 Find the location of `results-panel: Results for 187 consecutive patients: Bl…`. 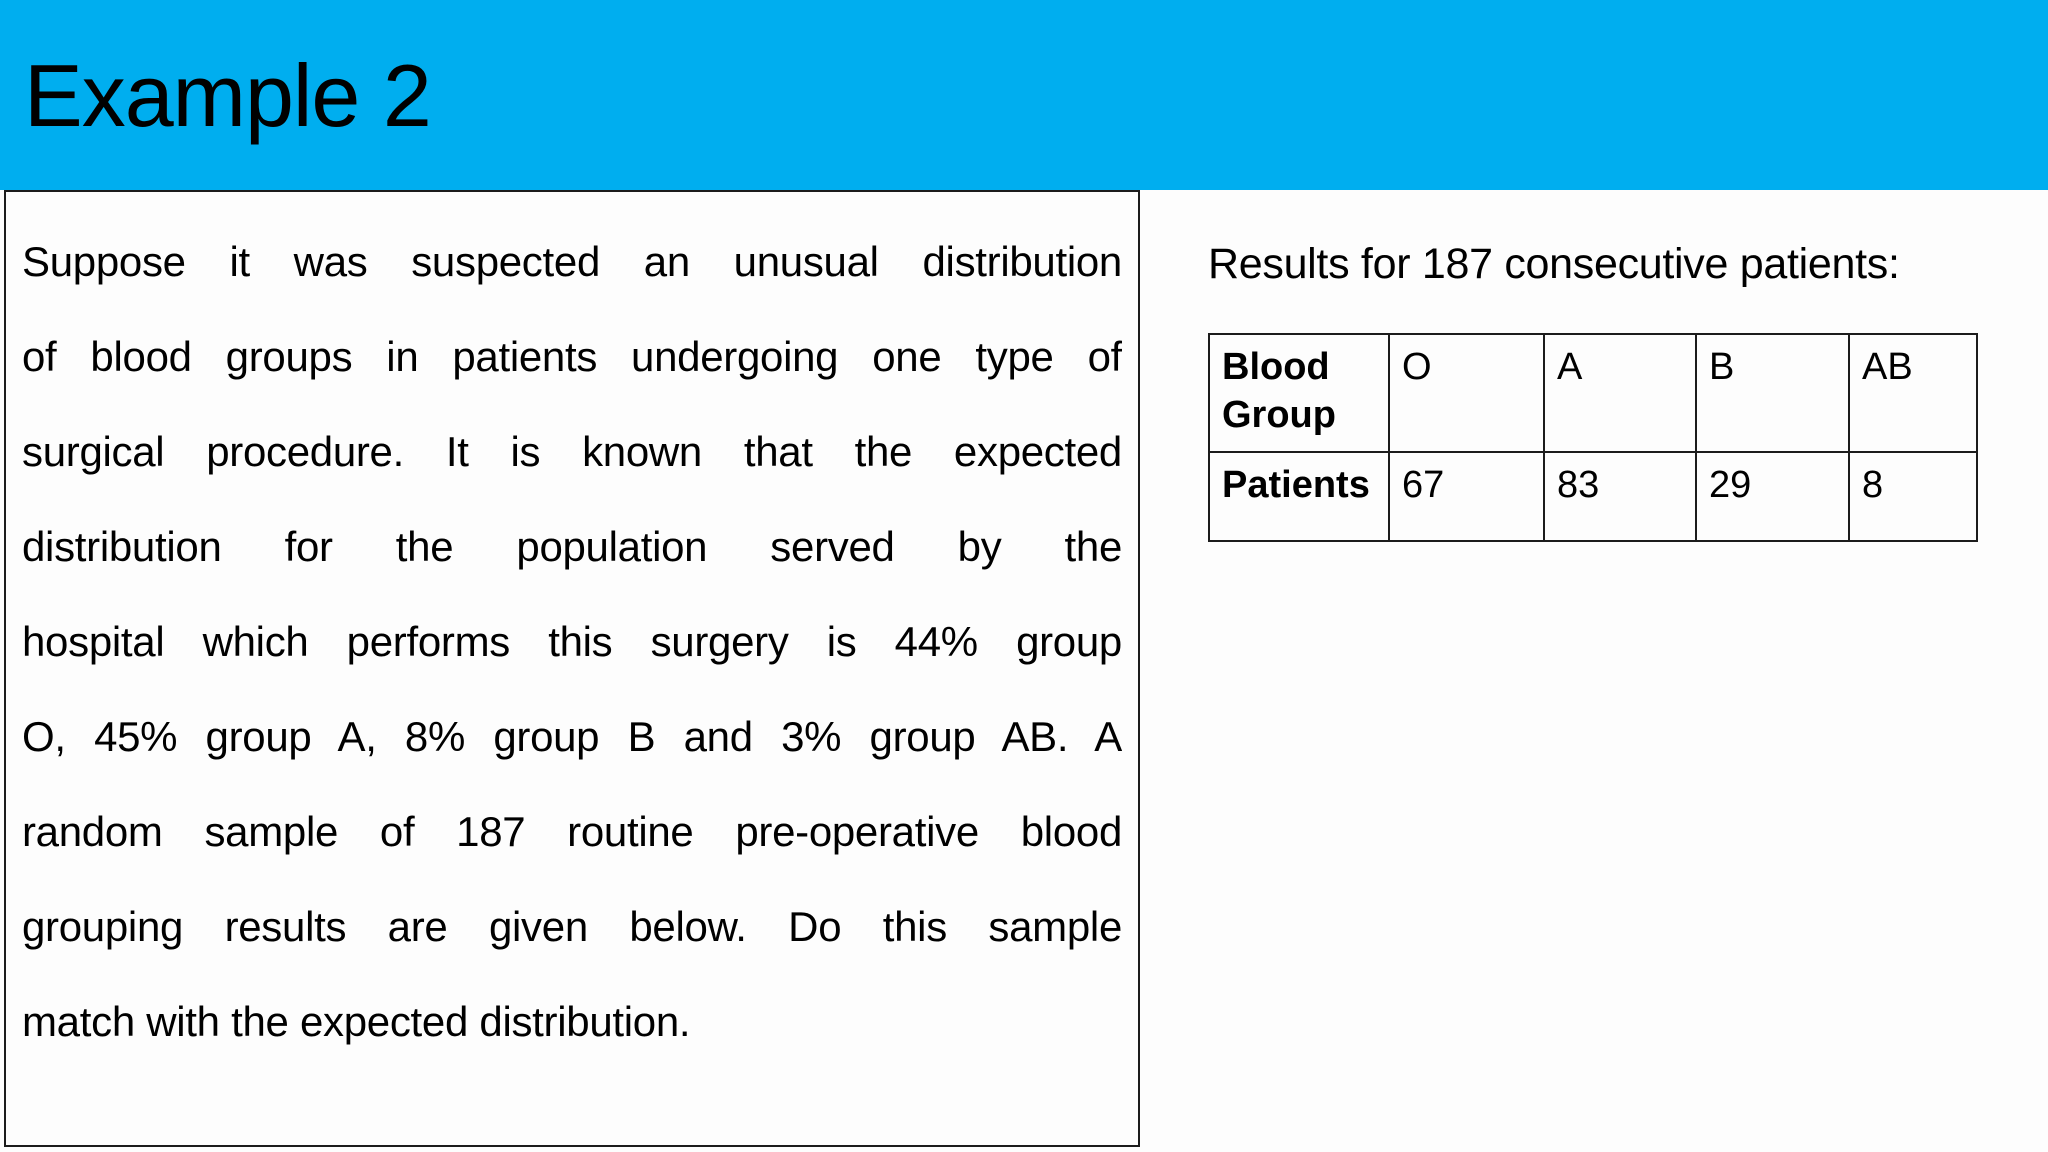

results-panel: Results for 187 consecutive patients: Bl… is located at coordinates (1603, 390).